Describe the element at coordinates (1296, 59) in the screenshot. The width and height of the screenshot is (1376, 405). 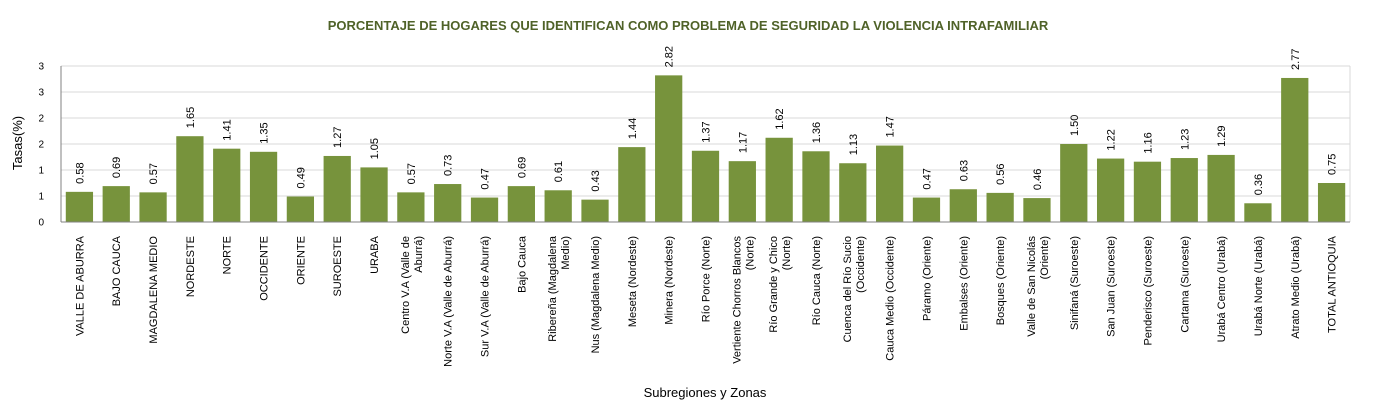
I see `data-label: 2.77` at that location.